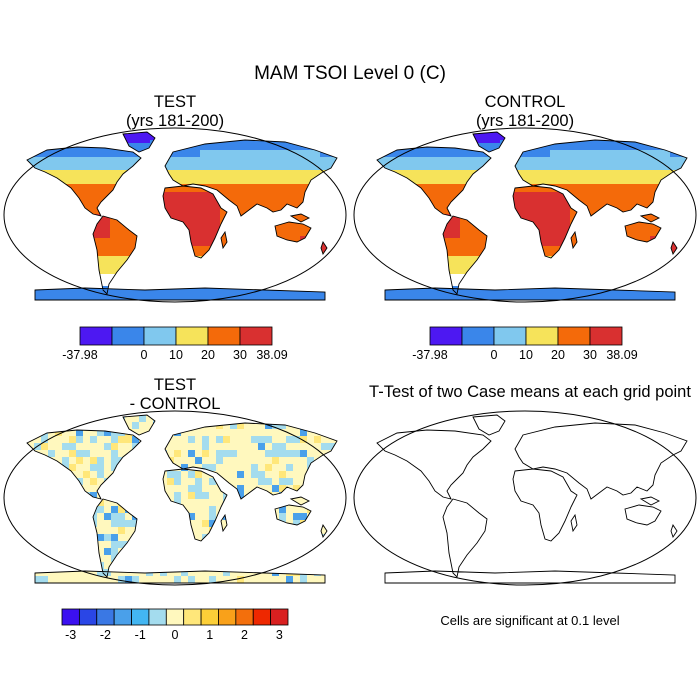 Image resolution: width=700 pixels, height=700 pixels. I want to click on band-hot-samerica, so click(95, 226).